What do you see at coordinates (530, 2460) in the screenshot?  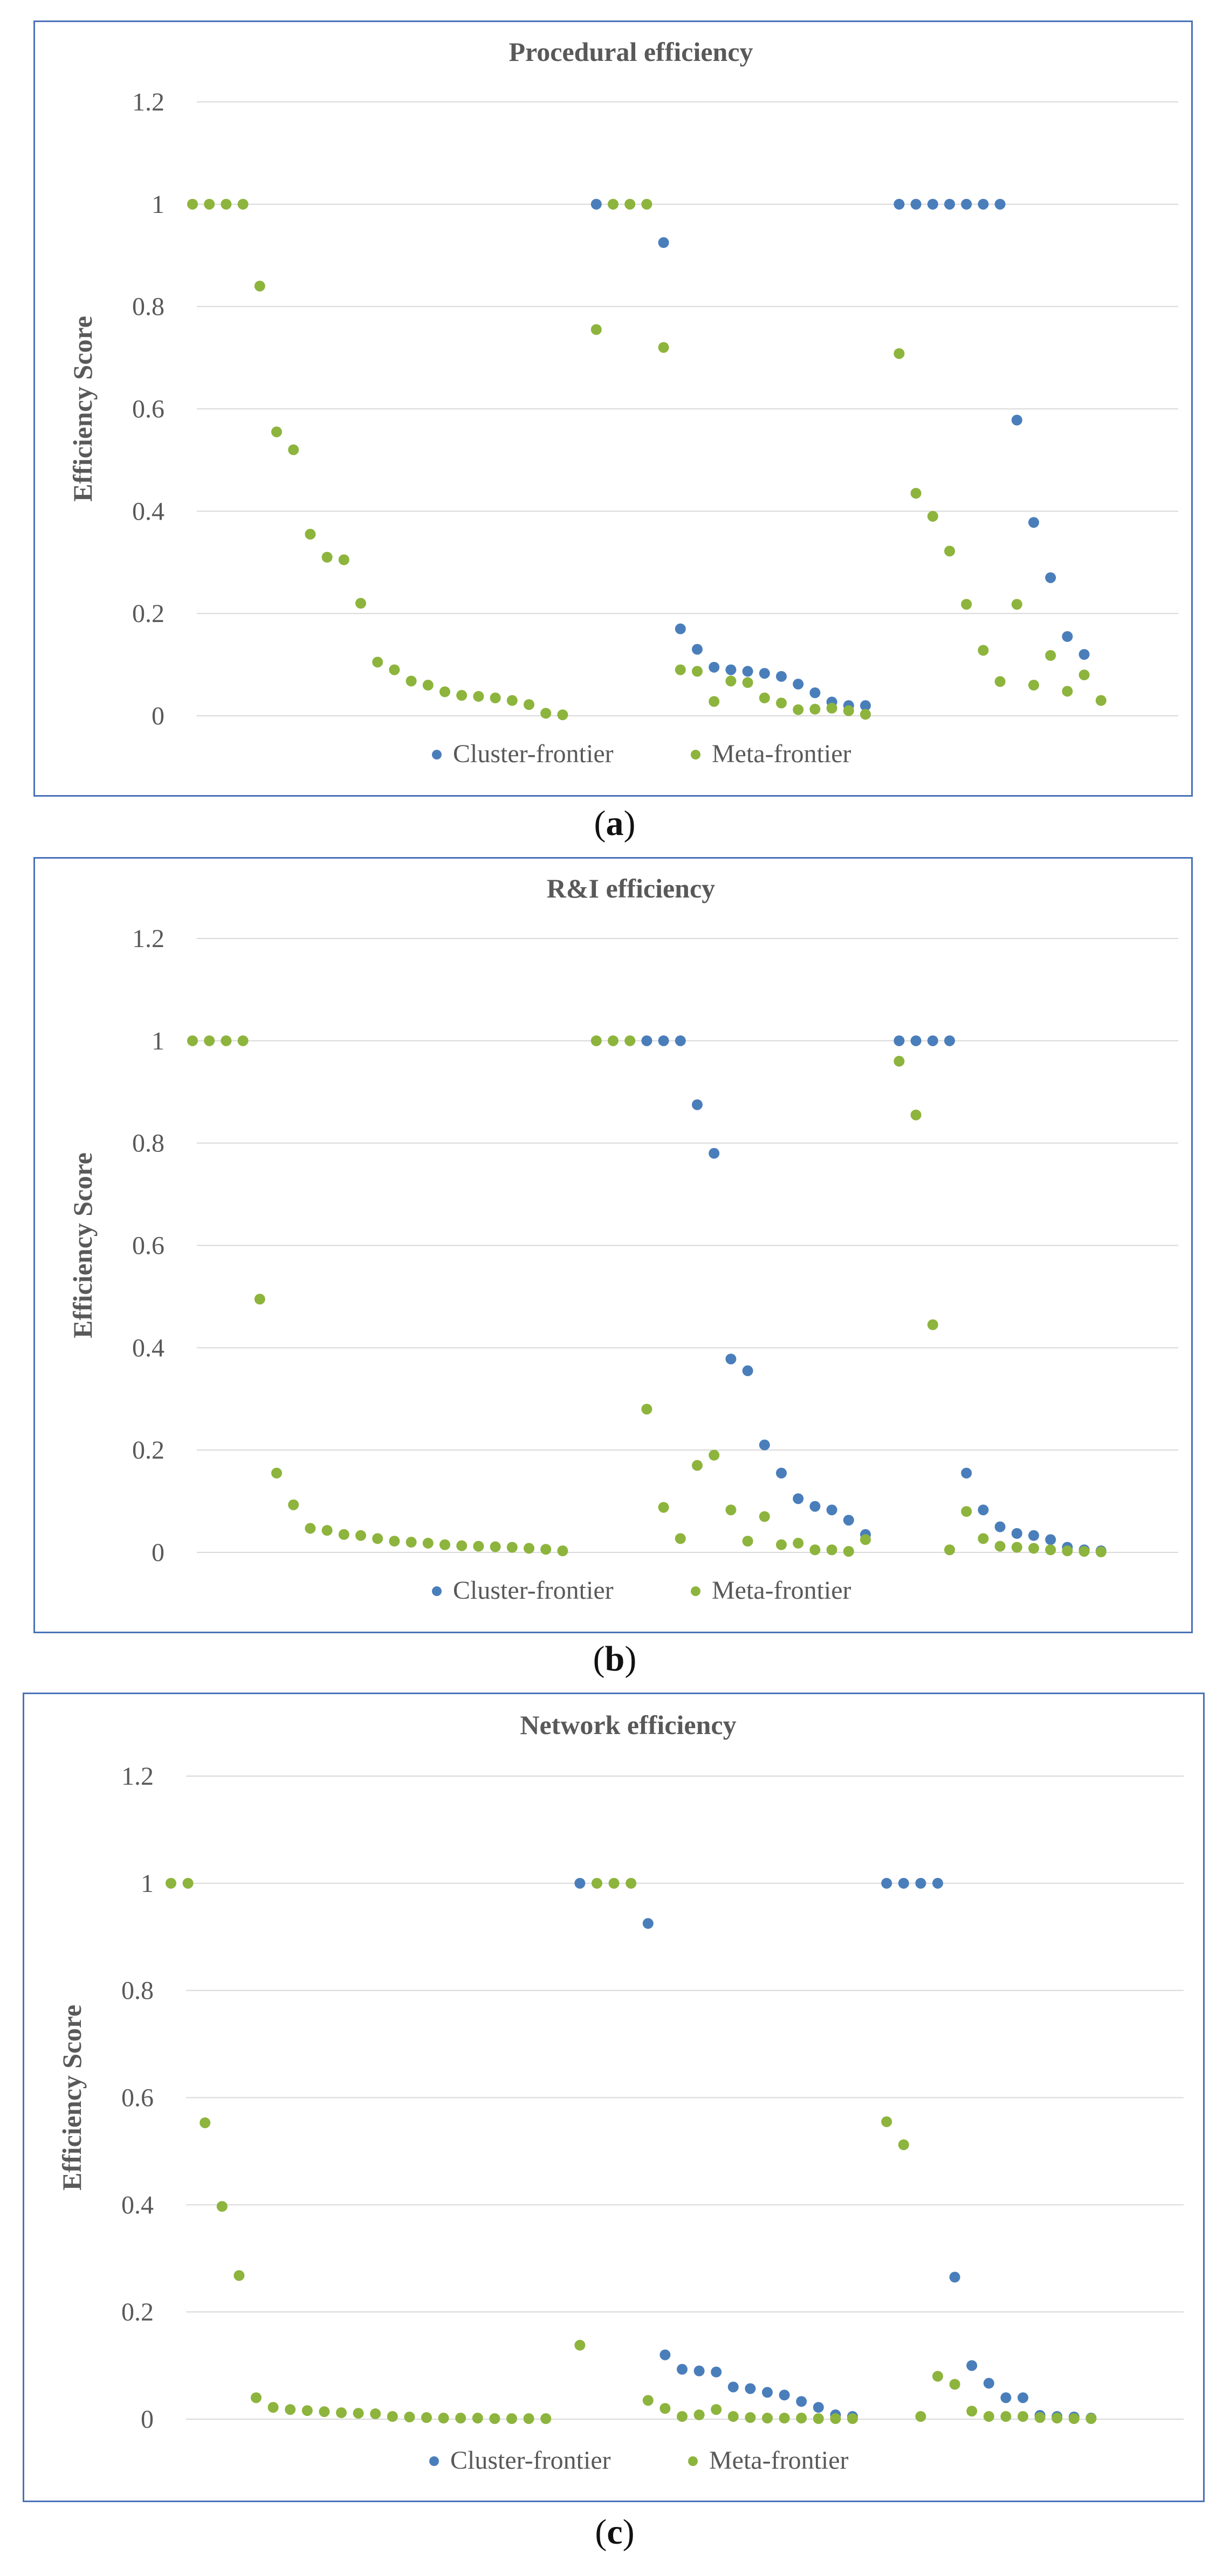 I see `legend-label-cluster: Cluster-frontier` at bounding box center [530, 2460].